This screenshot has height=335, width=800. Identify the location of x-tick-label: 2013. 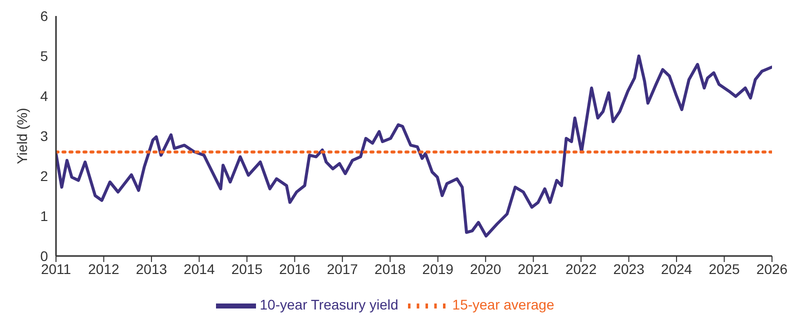
(152, 268).